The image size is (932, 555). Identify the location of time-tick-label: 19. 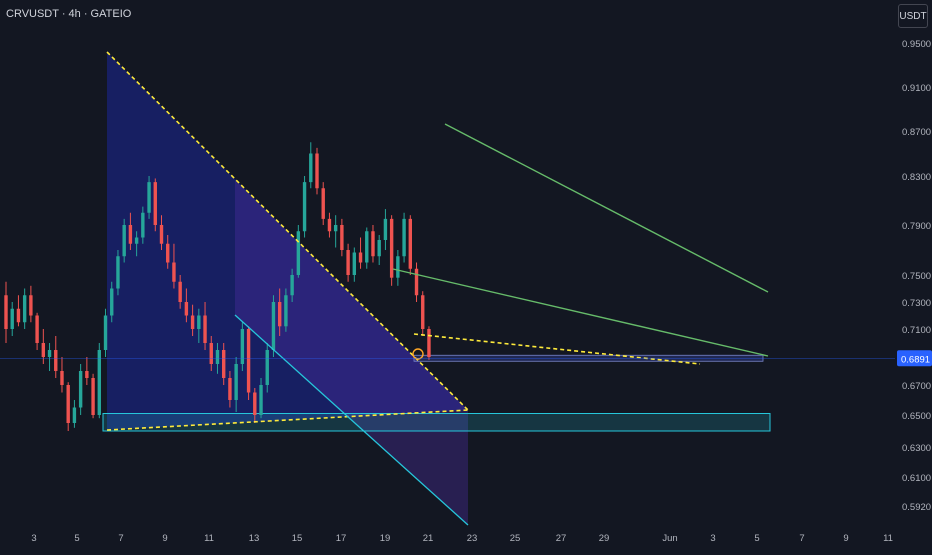
(385, 538).